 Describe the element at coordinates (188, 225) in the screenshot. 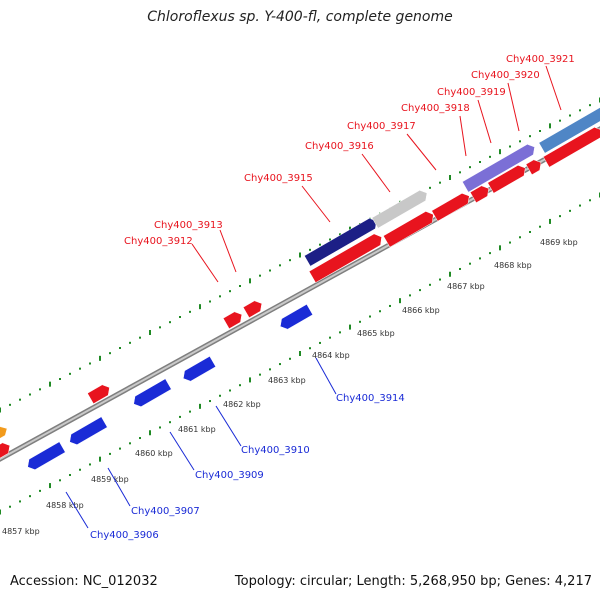

I see `gene-label-forward: Chy400_3913` at that location.